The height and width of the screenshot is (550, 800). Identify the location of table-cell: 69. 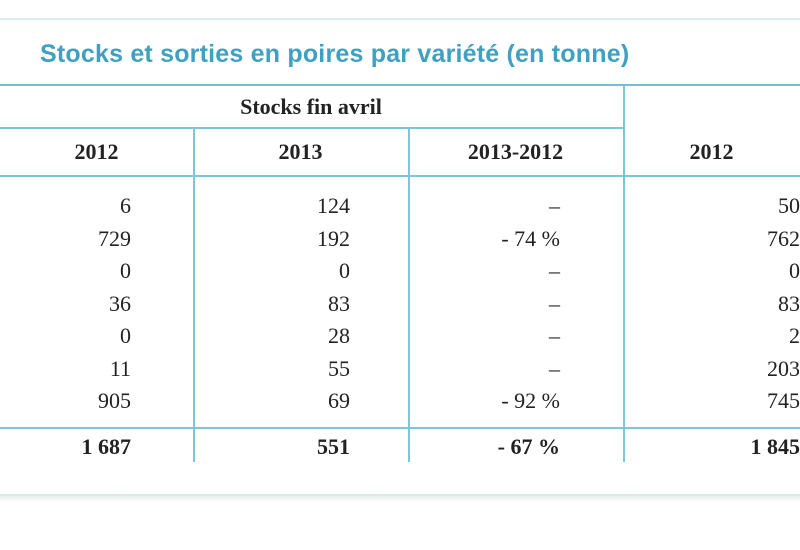
(339, 400).